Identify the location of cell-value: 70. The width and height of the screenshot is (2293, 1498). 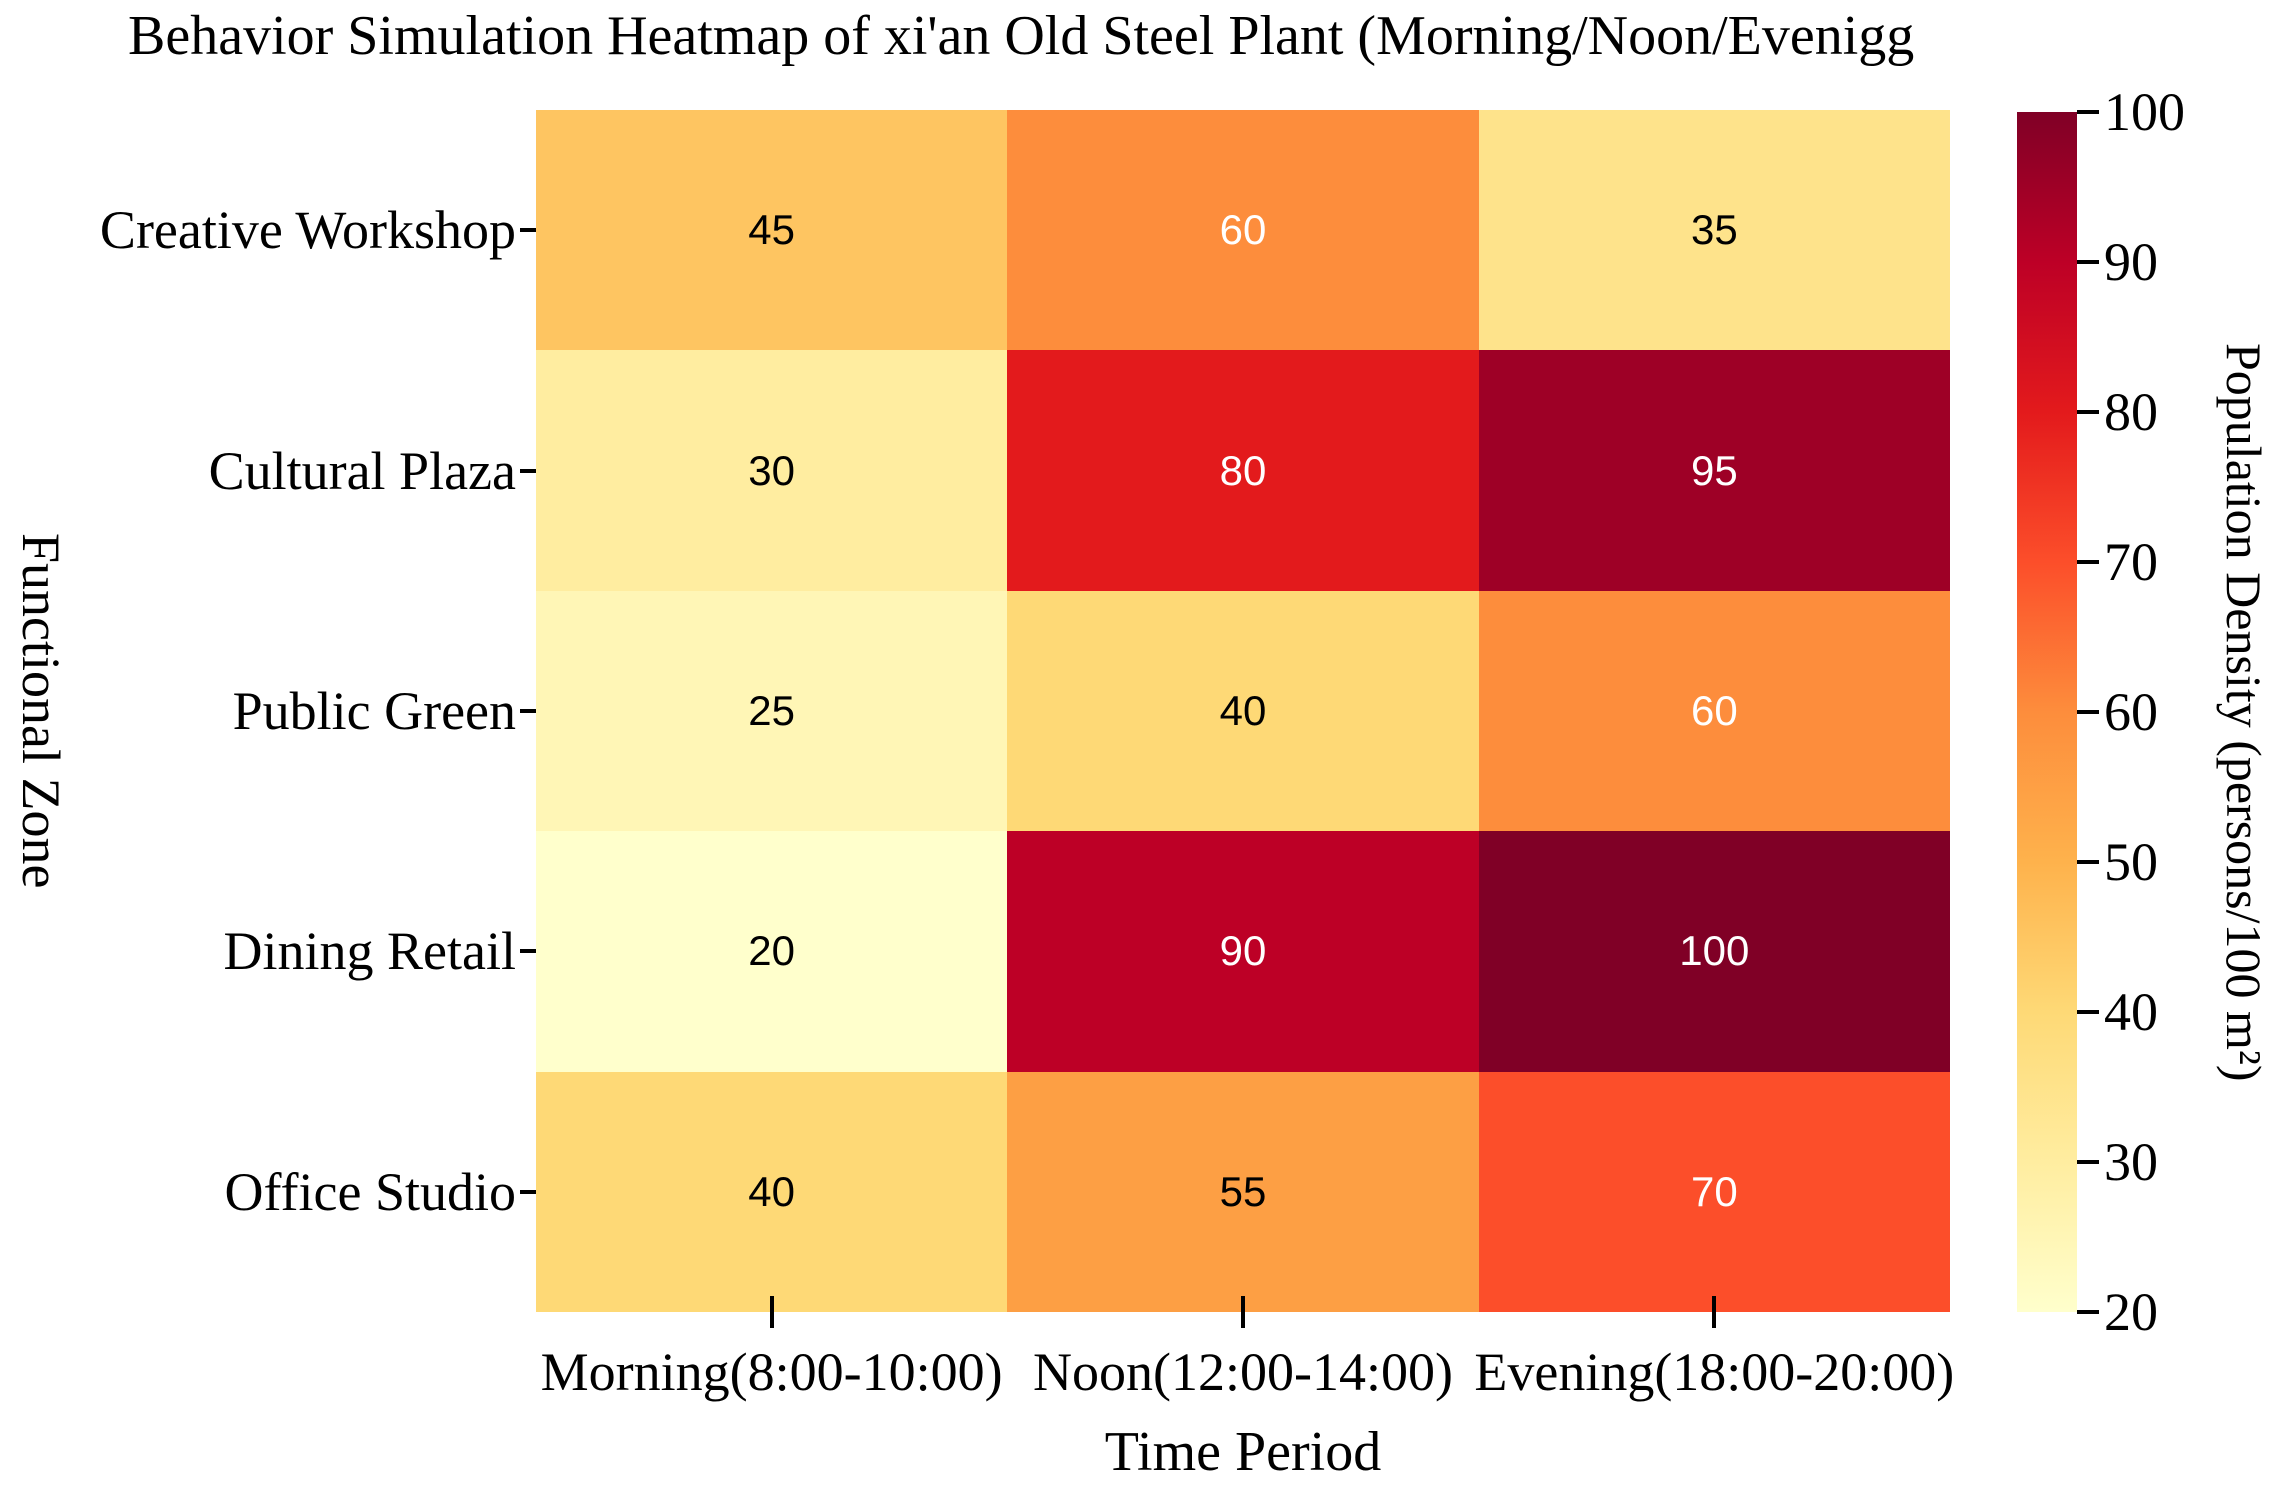
(1714, 1191).